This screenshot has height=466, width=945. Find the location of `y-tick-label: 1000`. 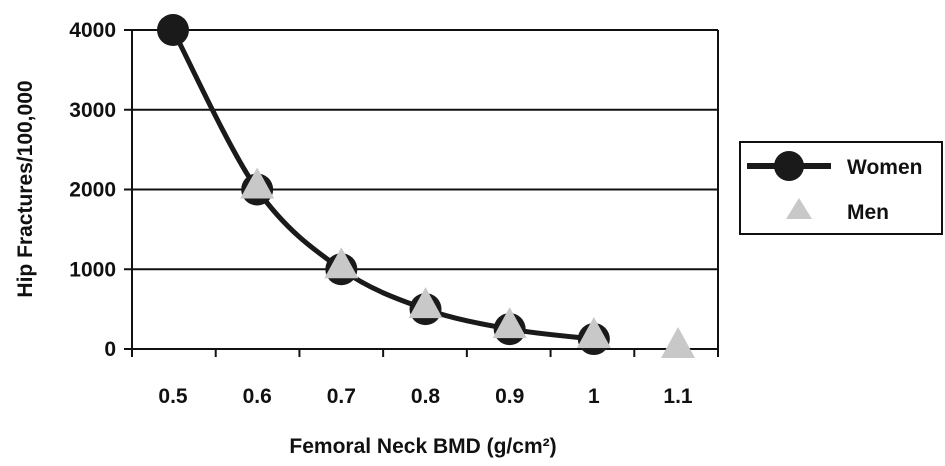

y-tick-label: 1000 is located at coordinates (92, 269).